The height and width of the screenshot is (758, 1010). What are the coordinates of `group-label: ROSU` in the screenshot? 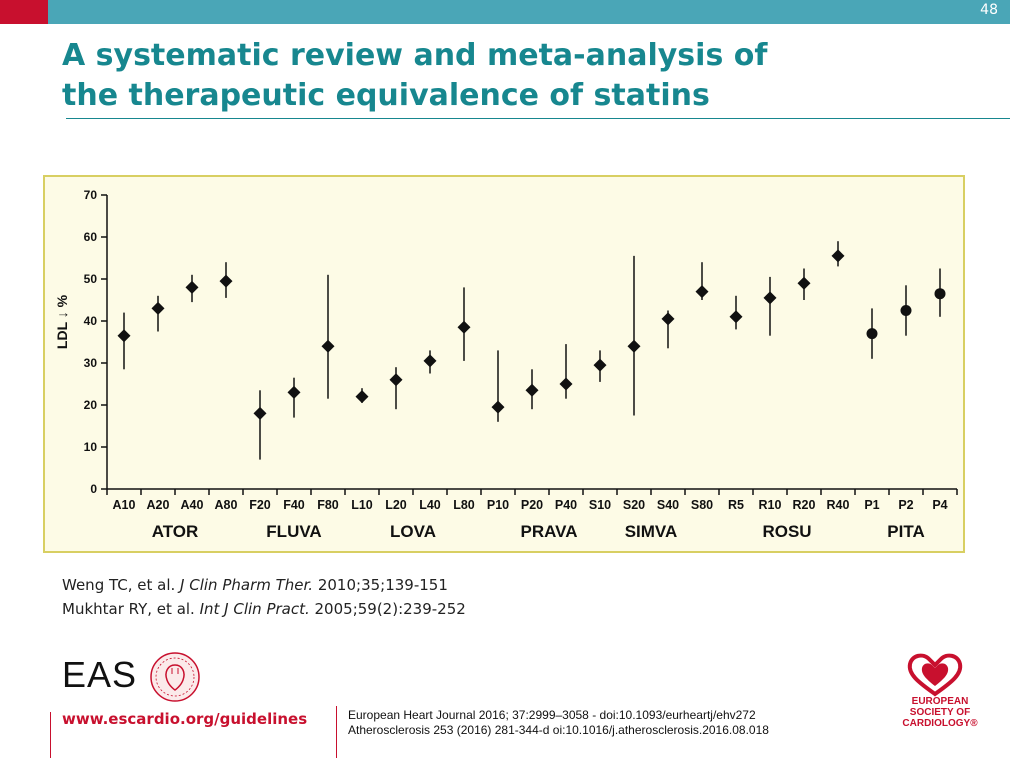 It's located at (786, 531).